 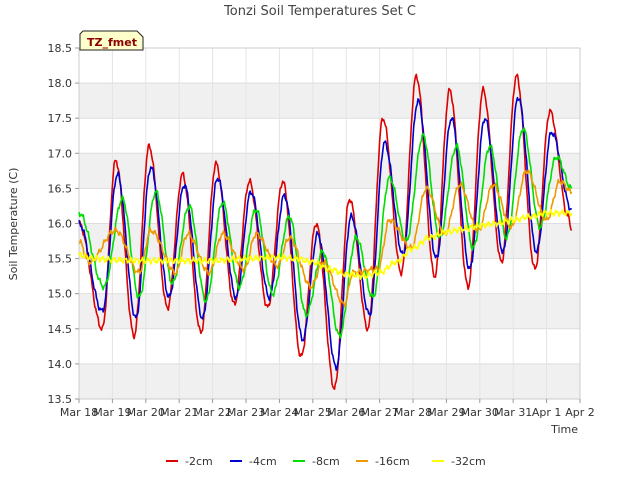 I want to click on y-tick-label: 18.5, so click(x=60, y=48).